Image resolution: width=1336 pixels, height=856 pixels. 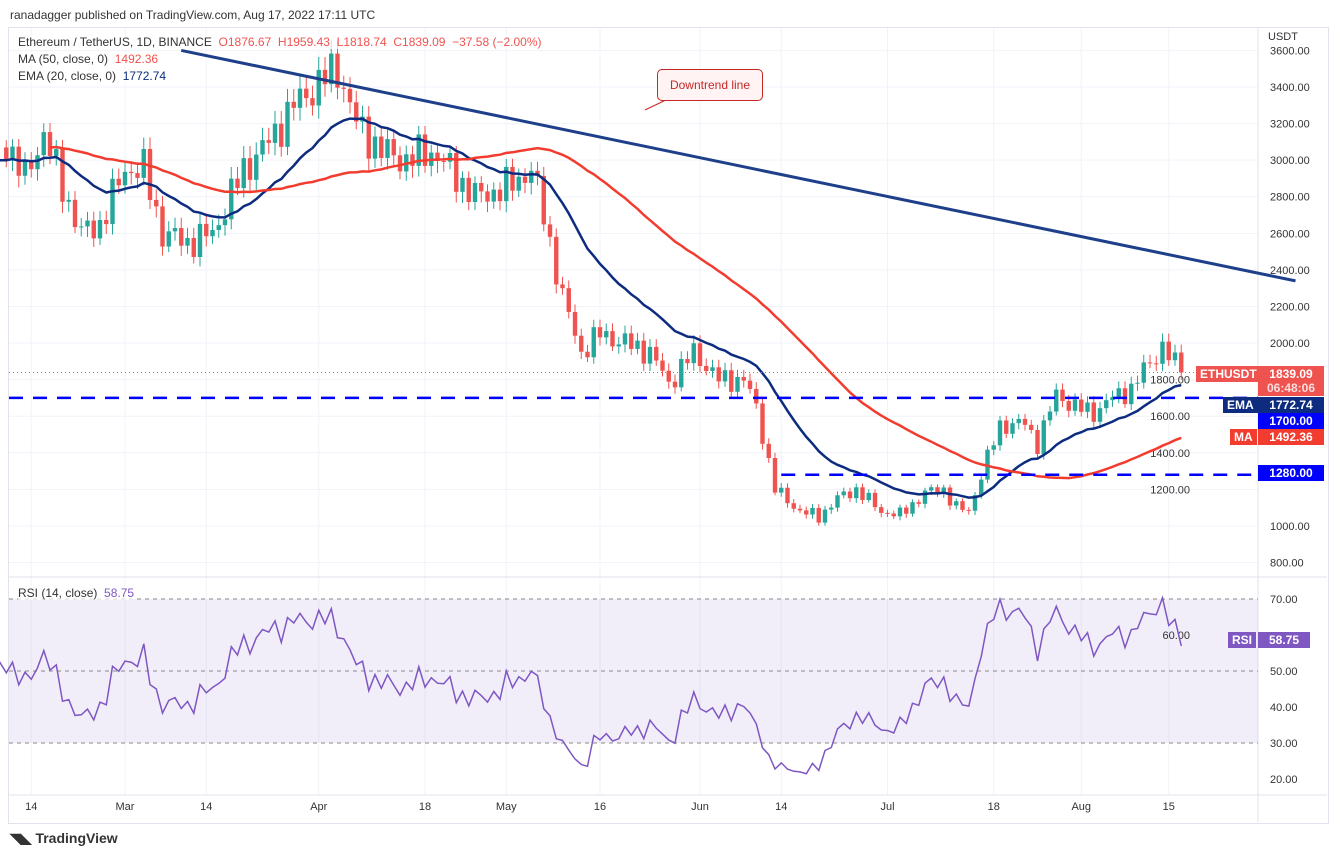 What do you see at coordinates (1290, 88) in the screenshot?
I see `price-tick: 3400.00` at bounding box center [1290, 88].